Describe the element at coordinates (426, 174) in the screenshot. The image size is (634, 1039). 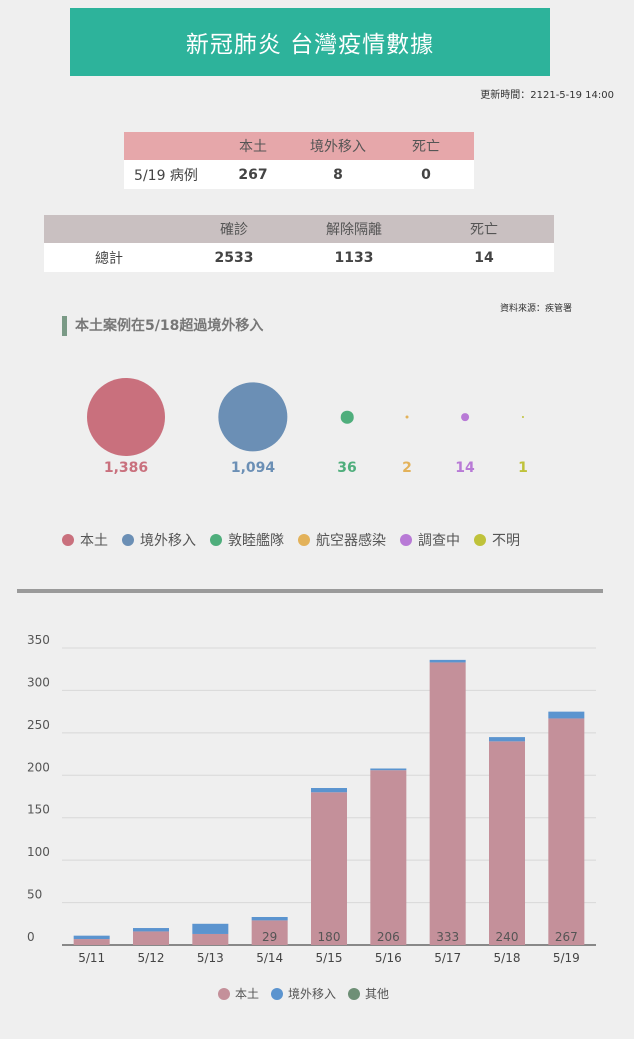
I see `deaths-value: 0` at that location.